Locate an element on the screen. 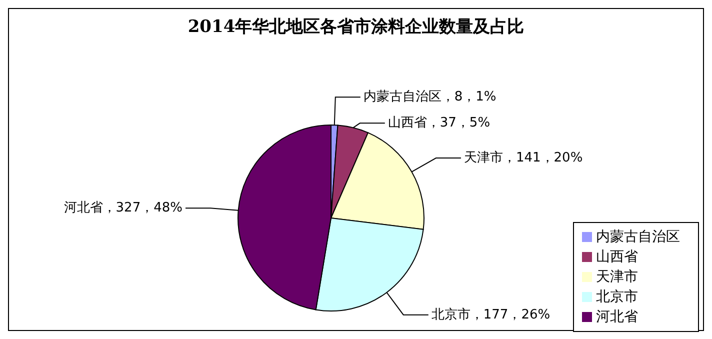 This screenshot has height=339, width=712. legend-label: 北京市 is located at coordinates (617, 297).